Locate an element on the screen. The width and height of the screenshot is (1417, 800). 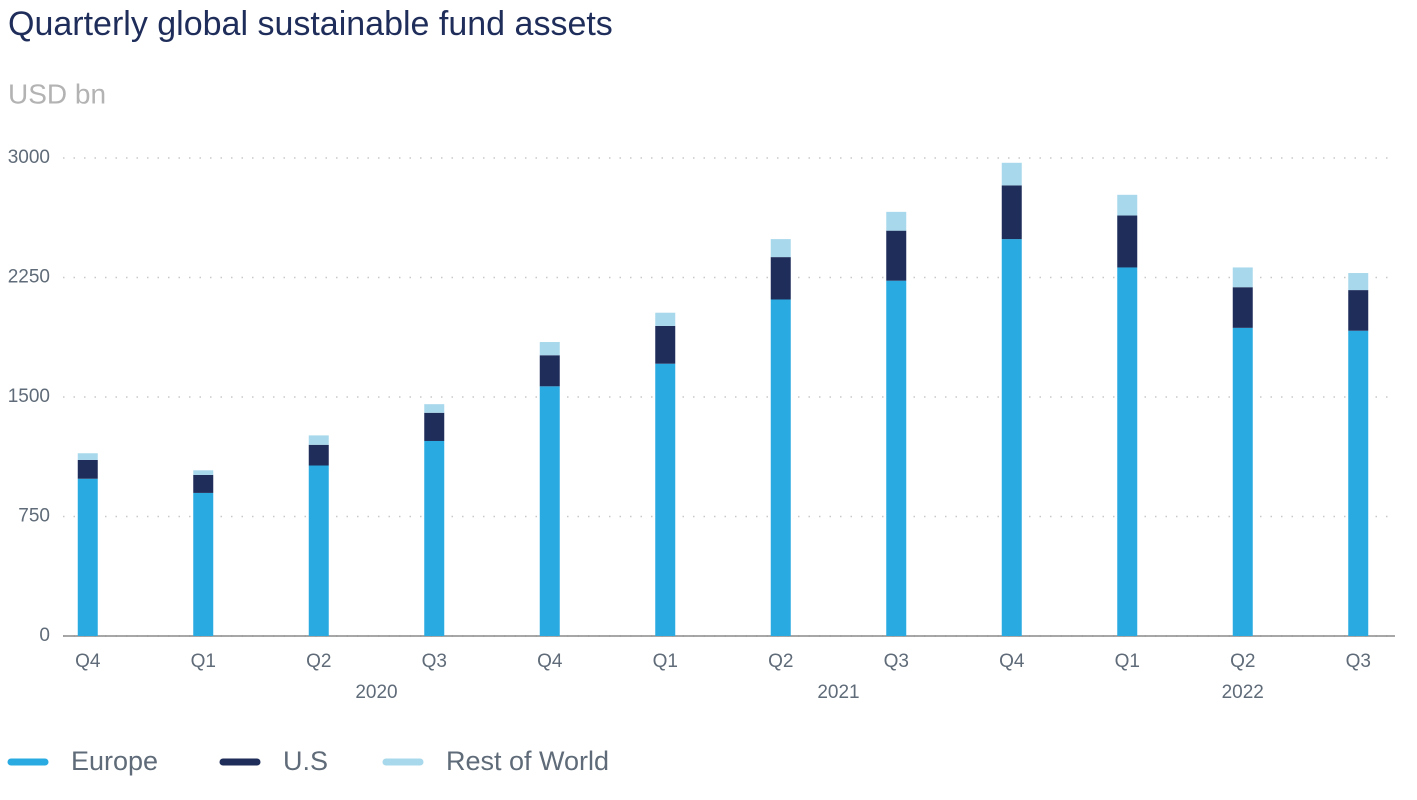
x-group-label: 2021 is located at coordinates (838, 692).